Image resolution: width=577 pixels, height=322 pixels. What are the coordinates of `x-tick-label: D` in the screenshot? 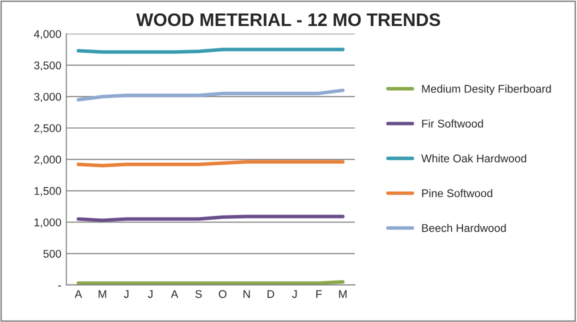 It's located at (271, 294).